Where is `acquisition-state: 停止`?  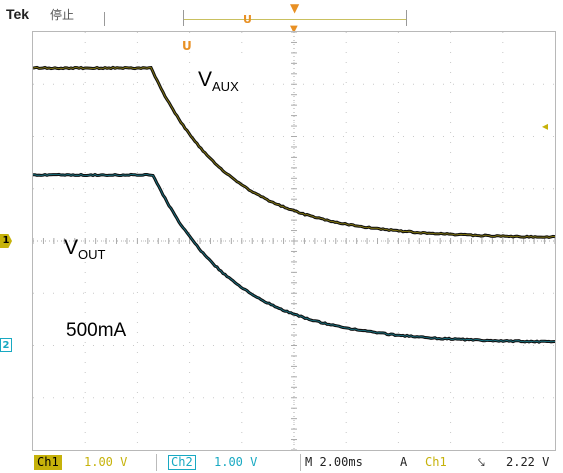 acquisition-state: 停止 is located at coordinates (62, 14).